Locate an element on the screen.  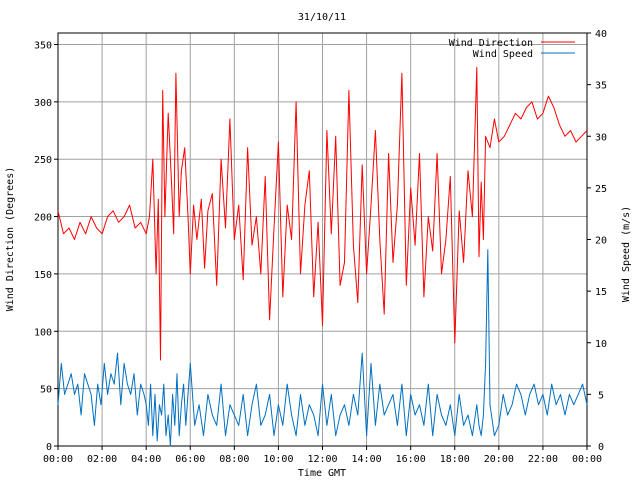
right-tick-label: 35 is located at coordinates (601, 86).